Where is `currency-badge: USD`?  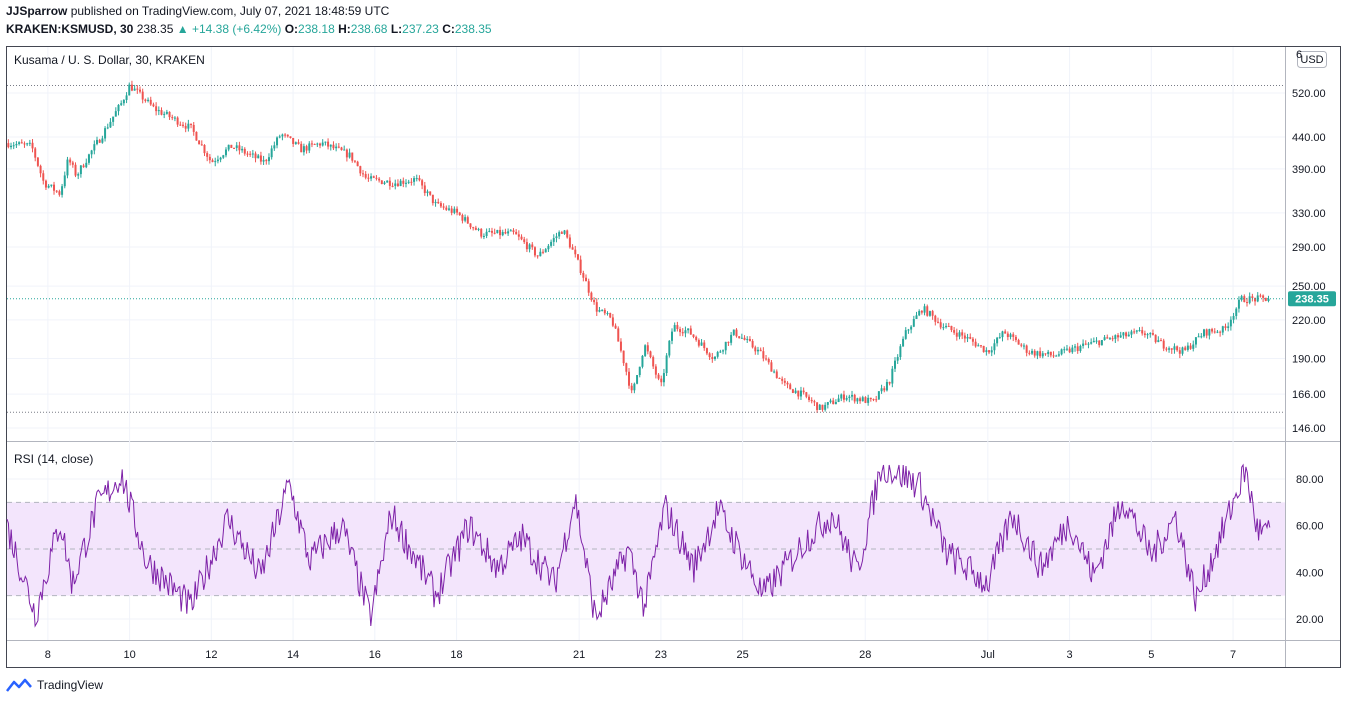 currency-badge: USD is located at coordinates (1312, 59).